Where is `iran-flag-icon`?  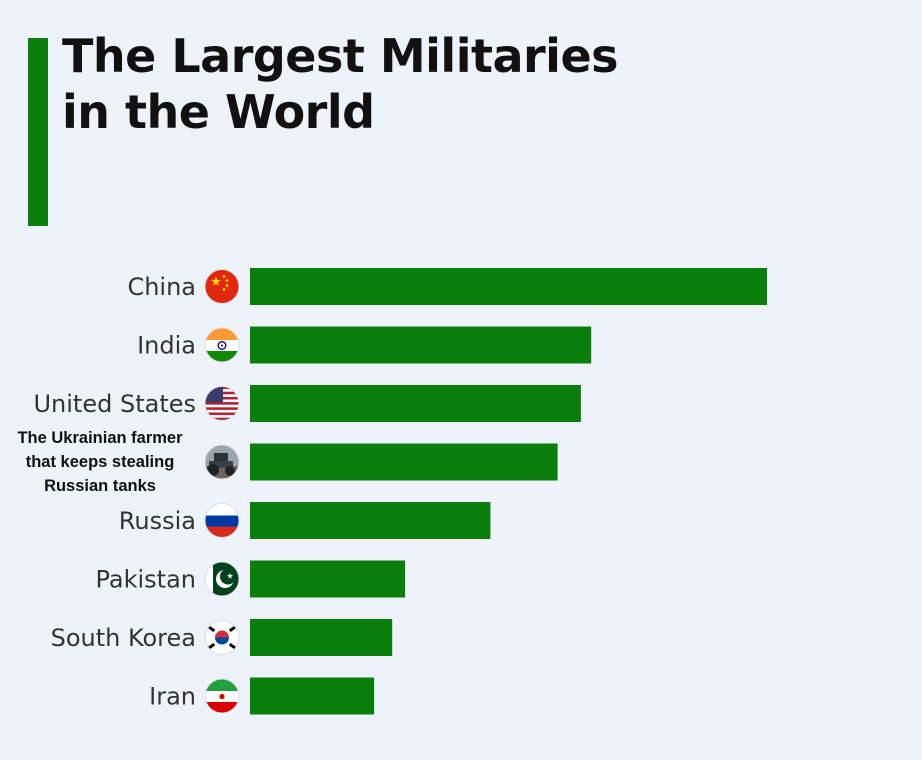
iran-flag-icon is located at coordinates (222, 696).